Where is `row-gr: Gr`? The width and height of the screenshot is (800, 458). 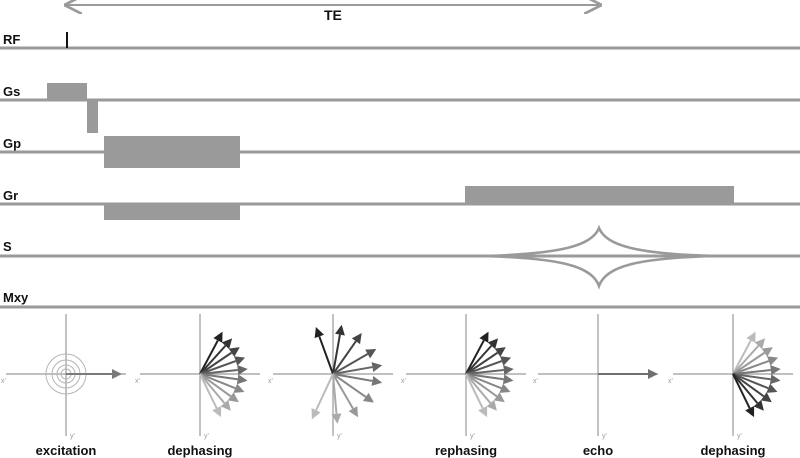 row-gr: Gr is located at coordinates (400, 203).